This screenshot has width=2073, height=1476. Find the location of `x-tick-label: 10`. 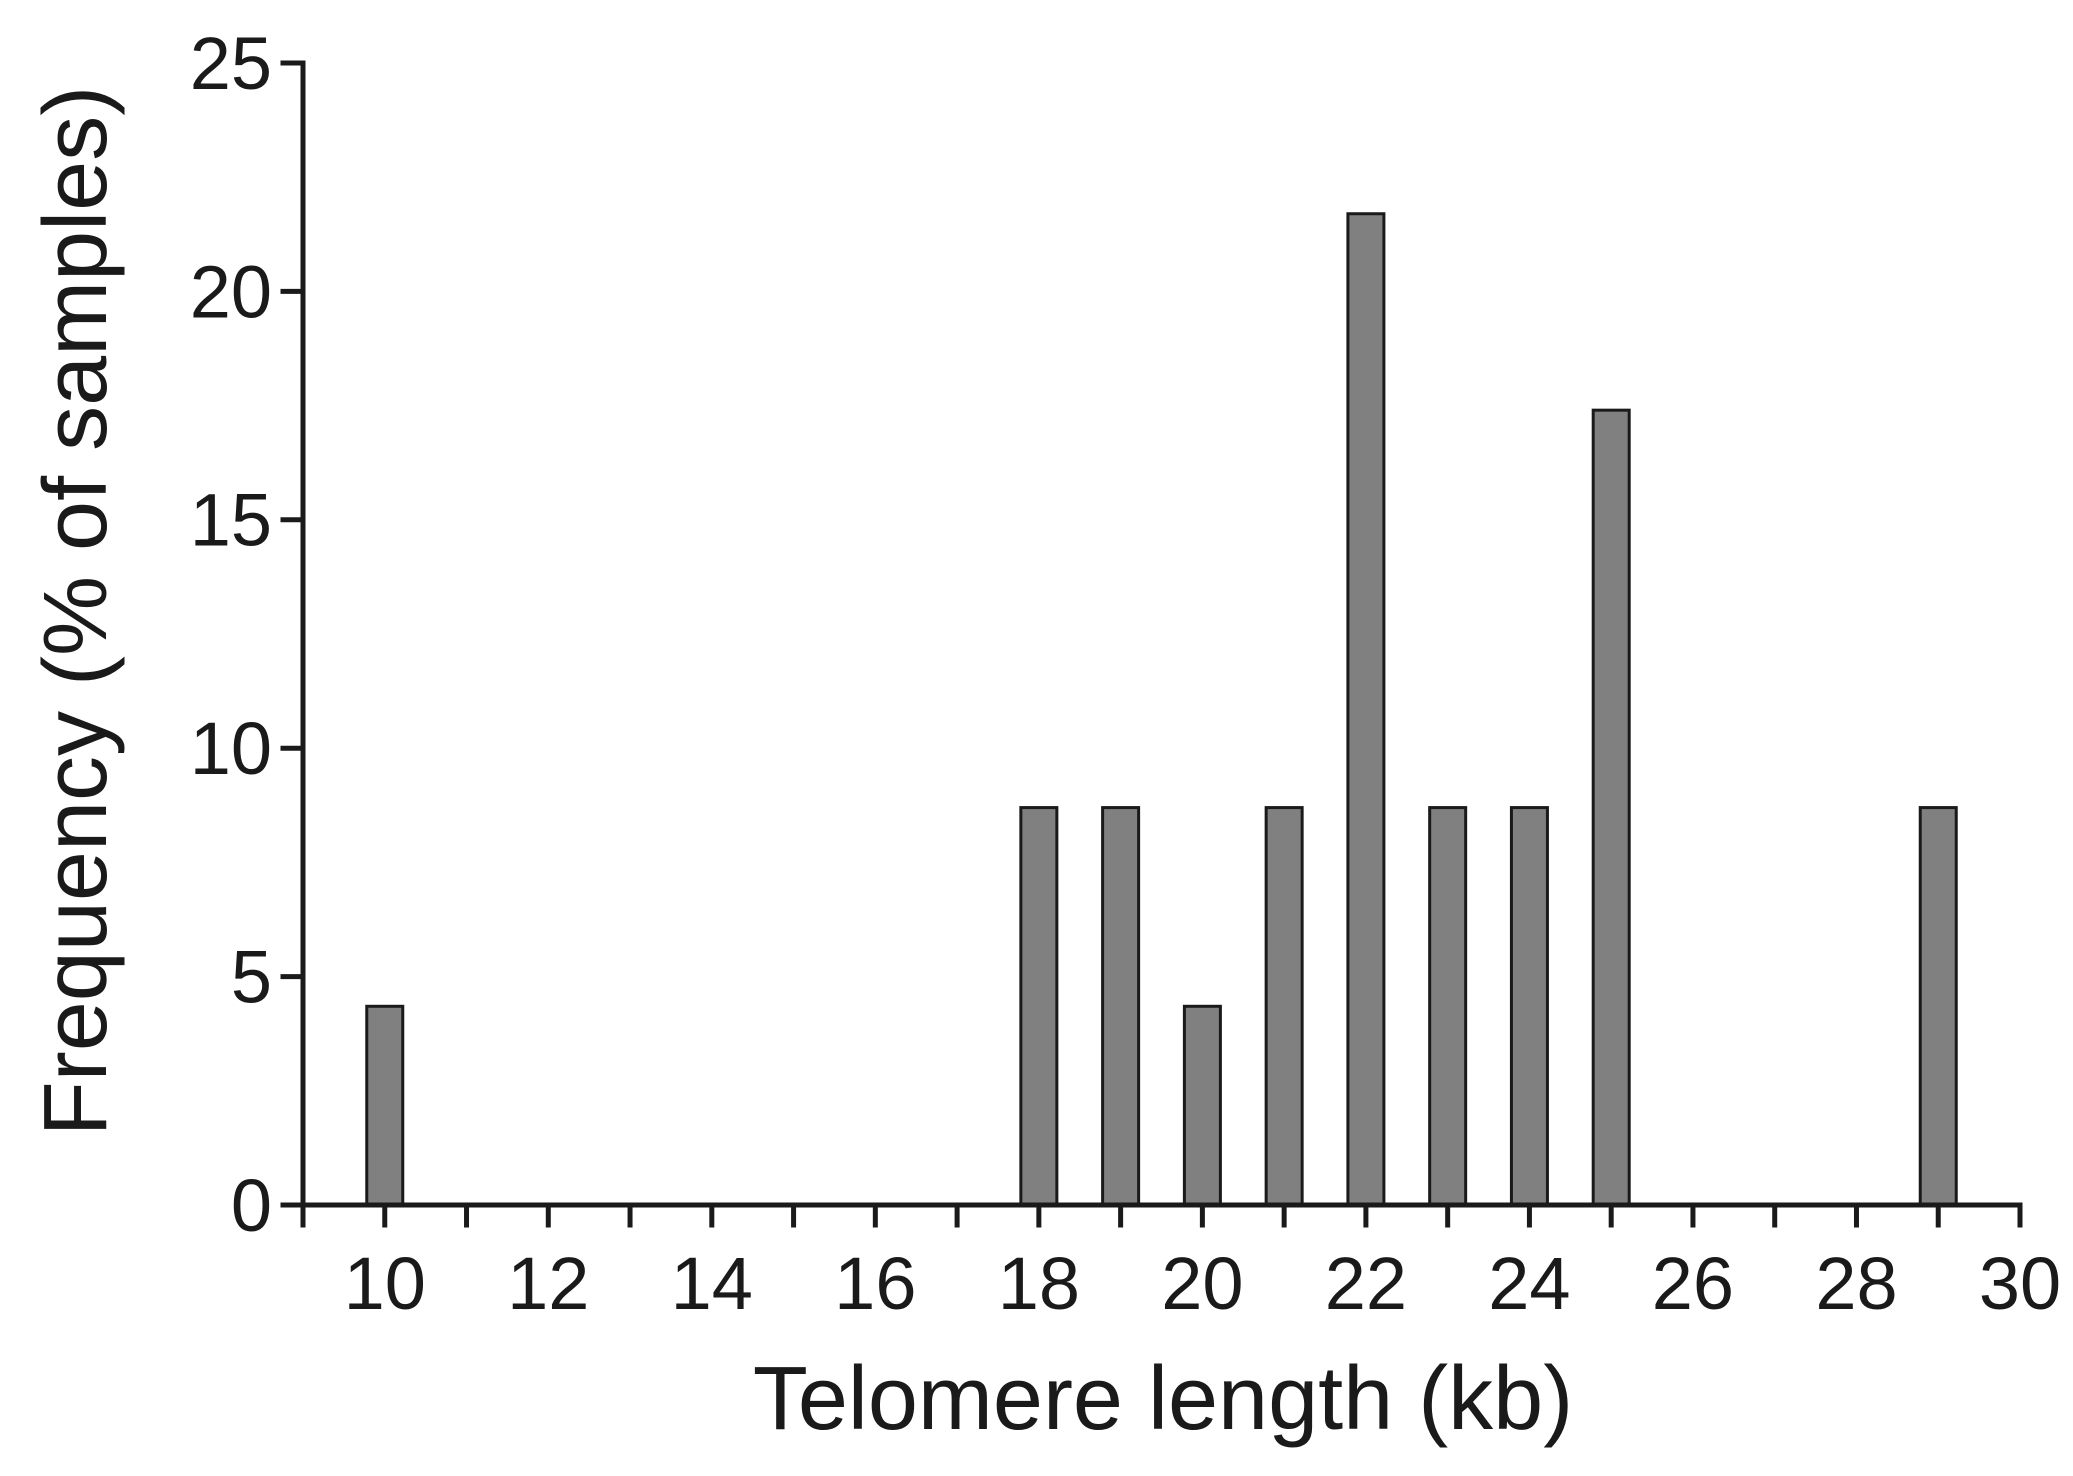

x-tick-label: 10 is located at coordinates (385, 1283).